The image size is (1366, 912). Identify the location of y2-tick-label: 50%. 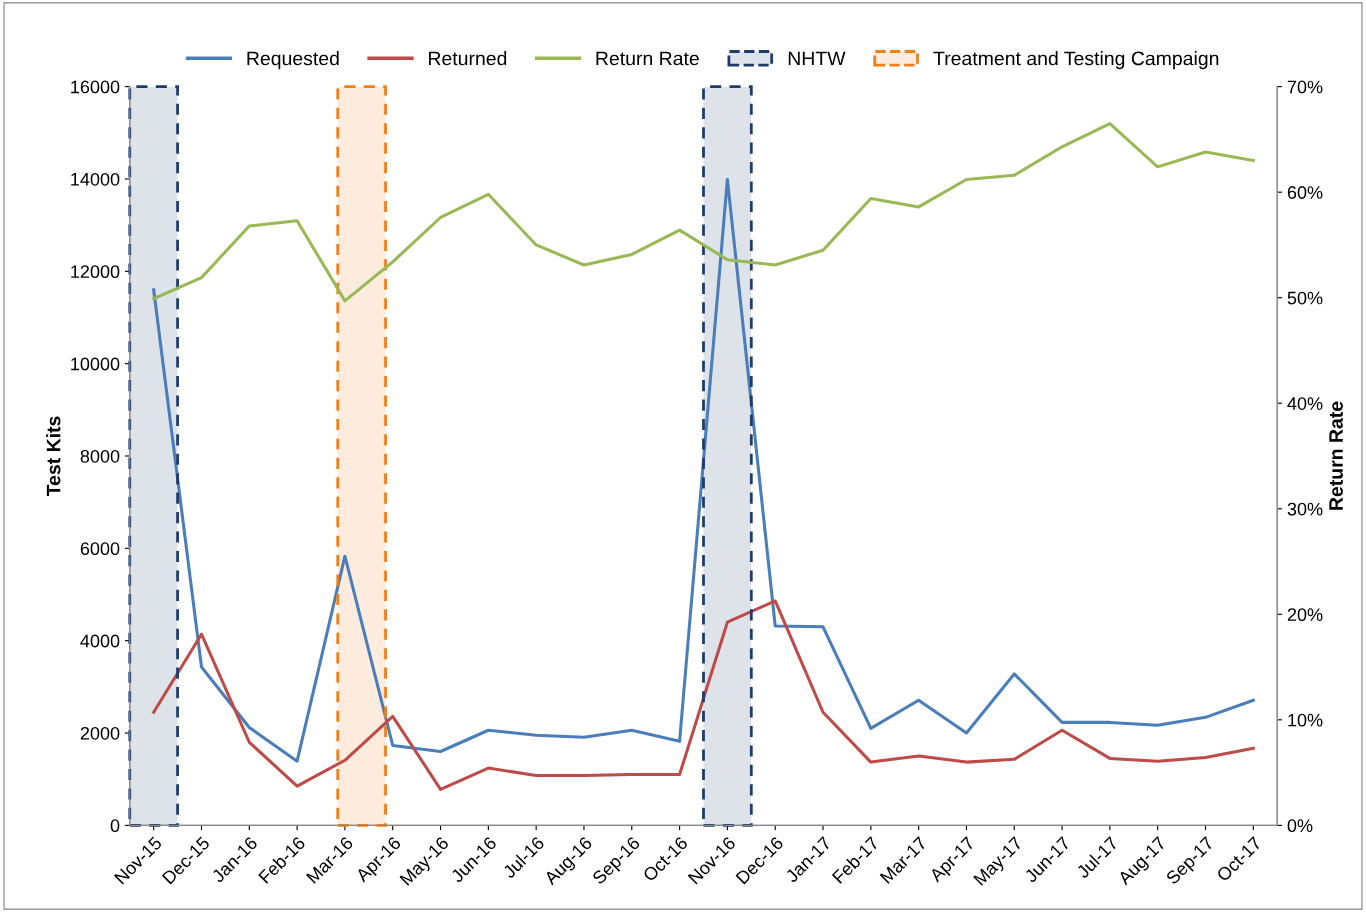
(1305, 298).